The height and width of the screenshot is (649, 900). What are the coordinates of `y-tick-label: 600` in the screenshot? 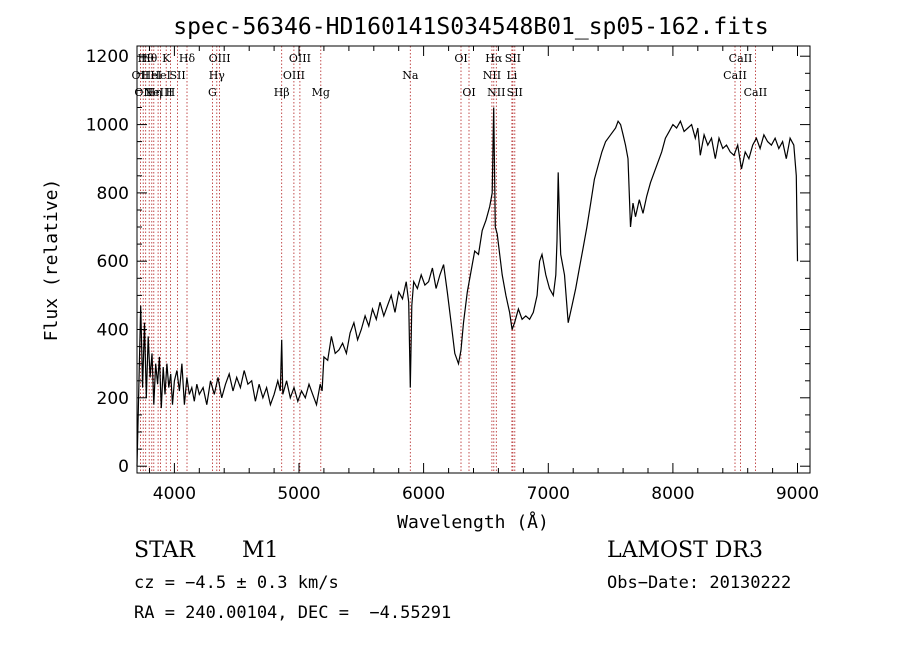 It's located at (113, 262).